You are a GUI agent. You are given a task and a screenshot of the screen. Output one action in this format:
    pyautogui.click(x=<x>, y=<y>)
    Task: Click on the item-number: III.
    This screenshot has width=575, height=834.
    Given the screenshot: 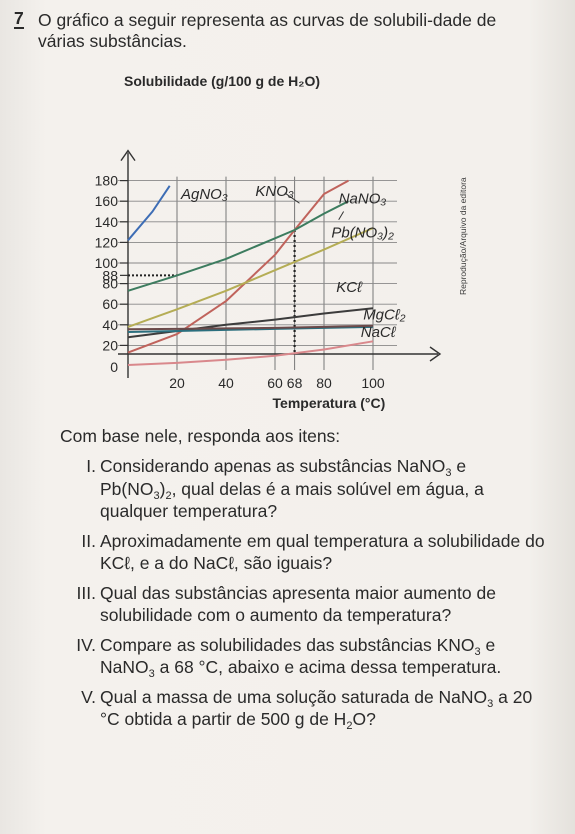 What is the action you would take?
    pyautogui.click(x=86, y=592)
    